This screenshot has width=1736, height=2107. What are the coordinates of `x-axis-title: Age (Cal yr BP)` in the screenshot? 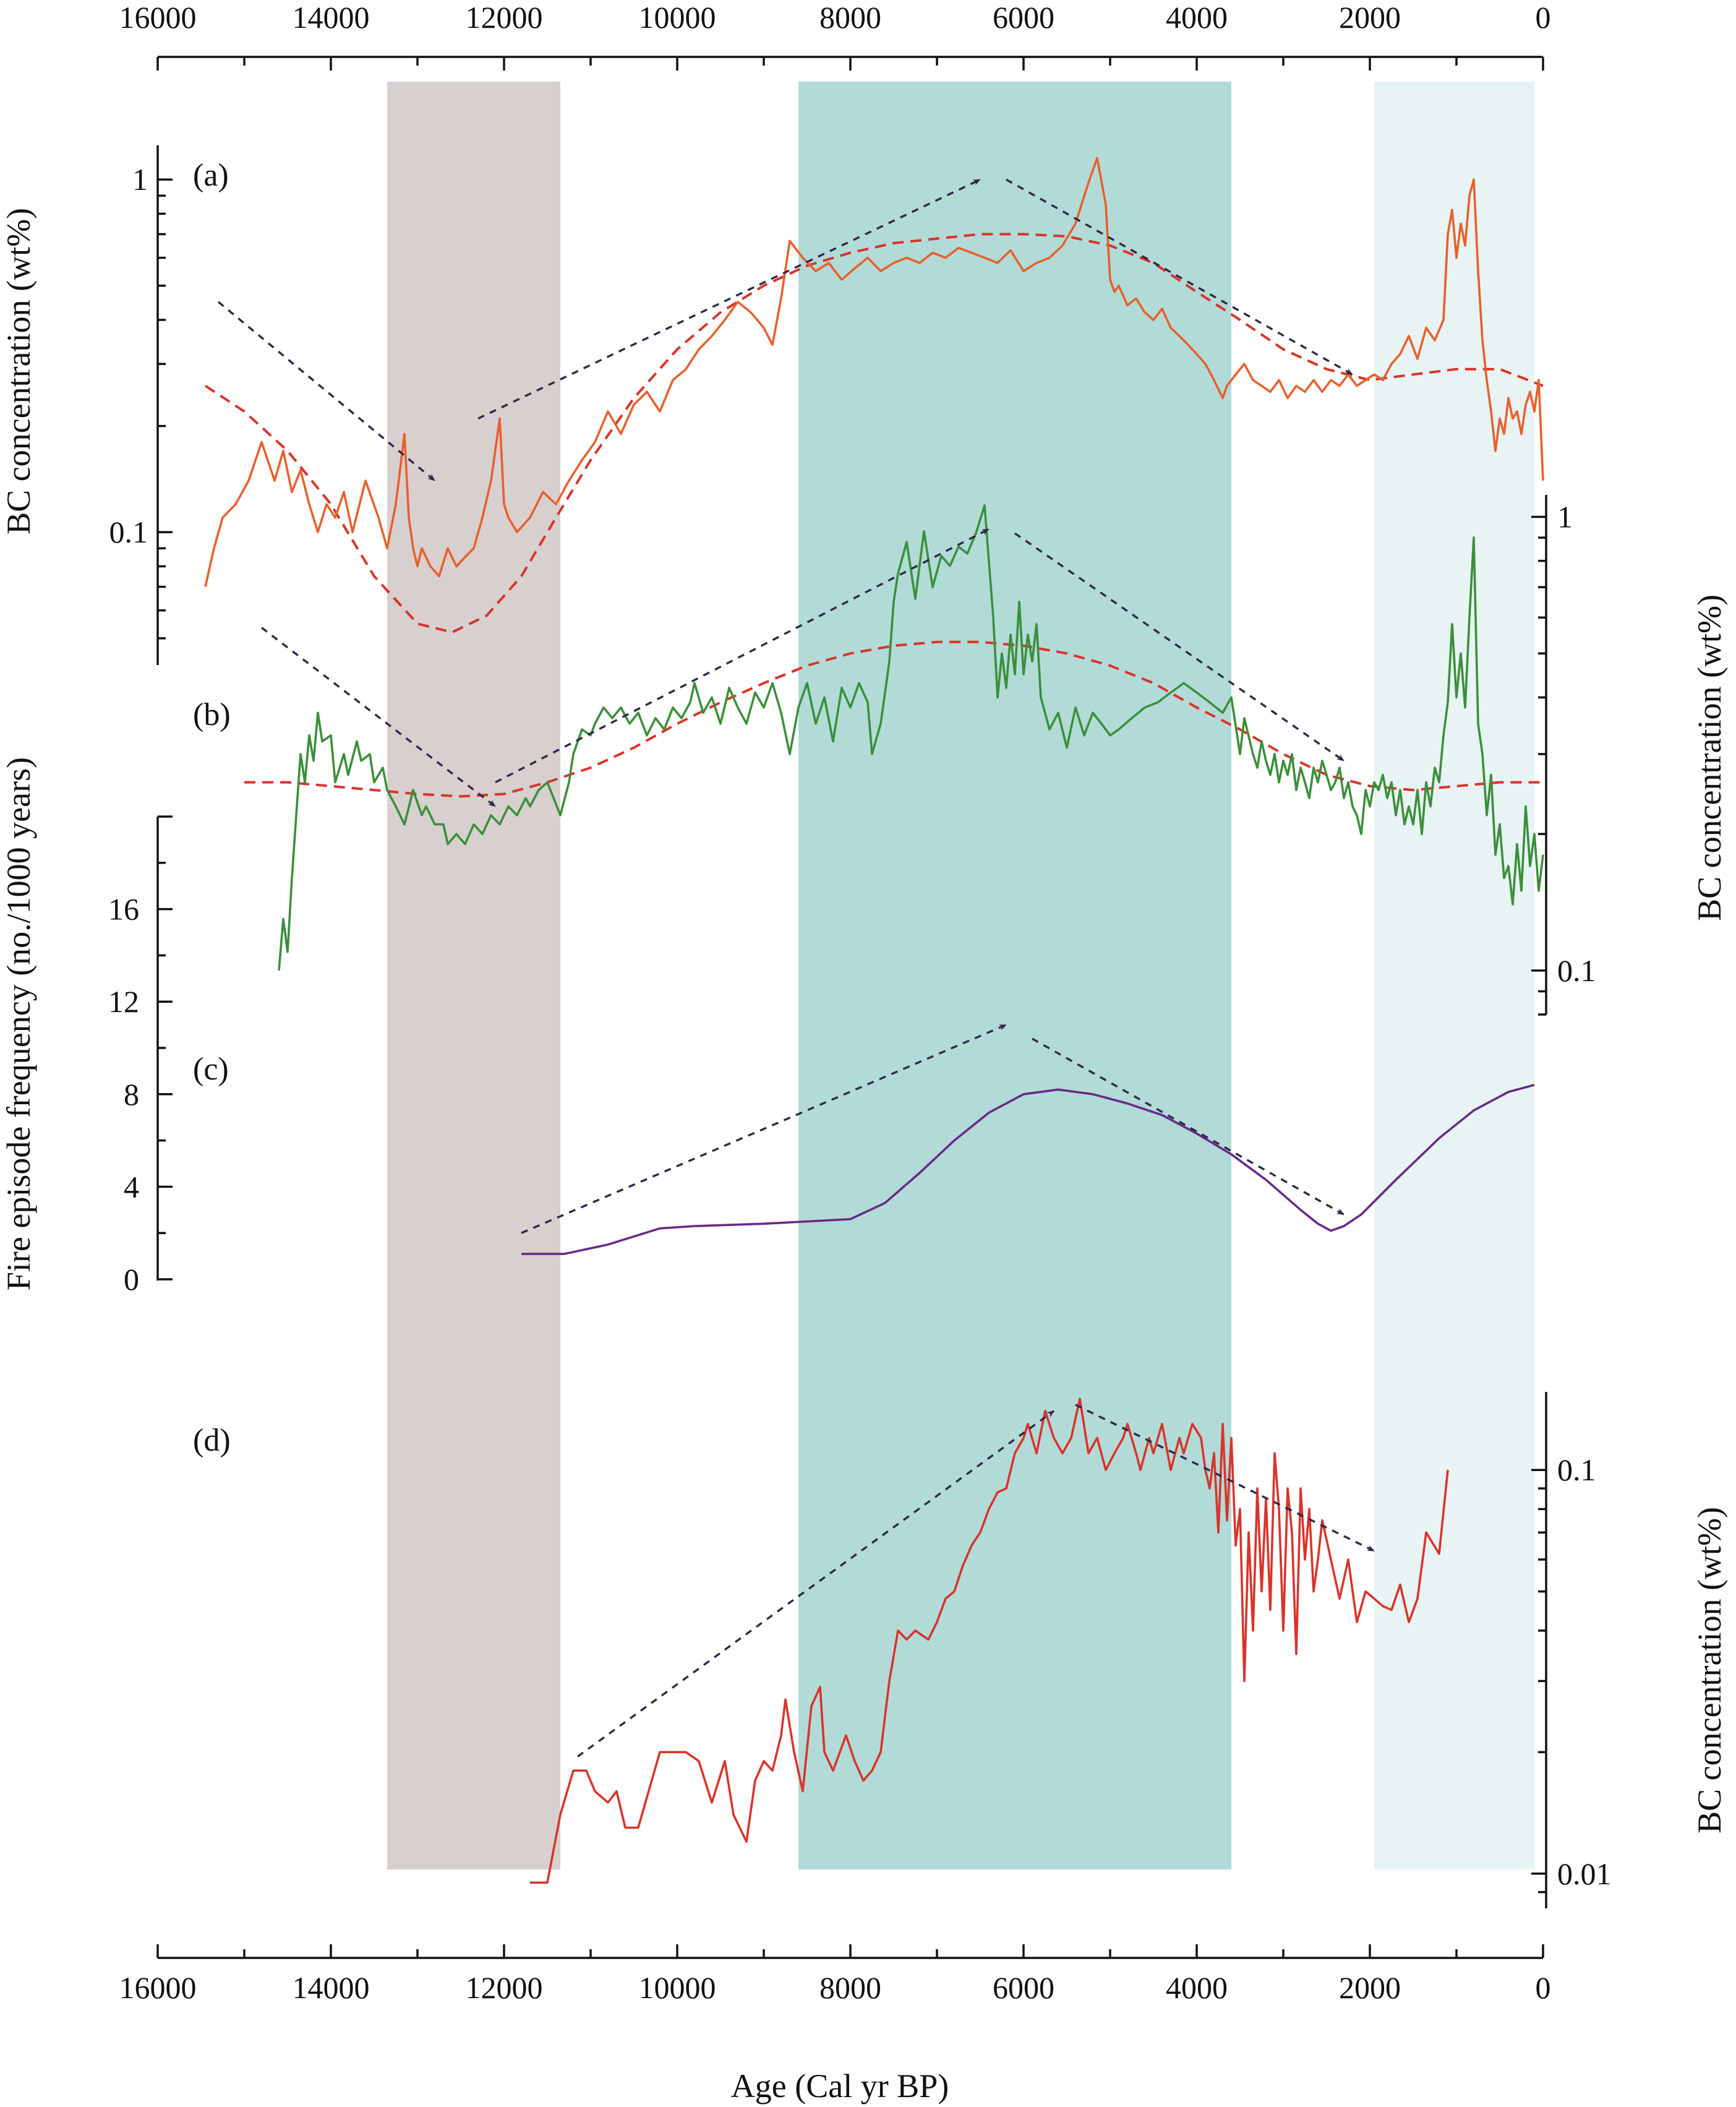 It's located at (840, 2086).